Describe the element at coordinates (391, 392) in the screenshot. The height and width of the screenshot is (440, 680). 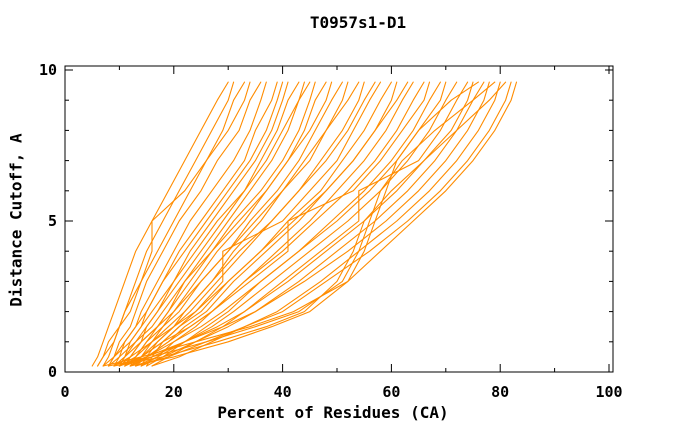
I see `x-tick-label: 60` at that location.